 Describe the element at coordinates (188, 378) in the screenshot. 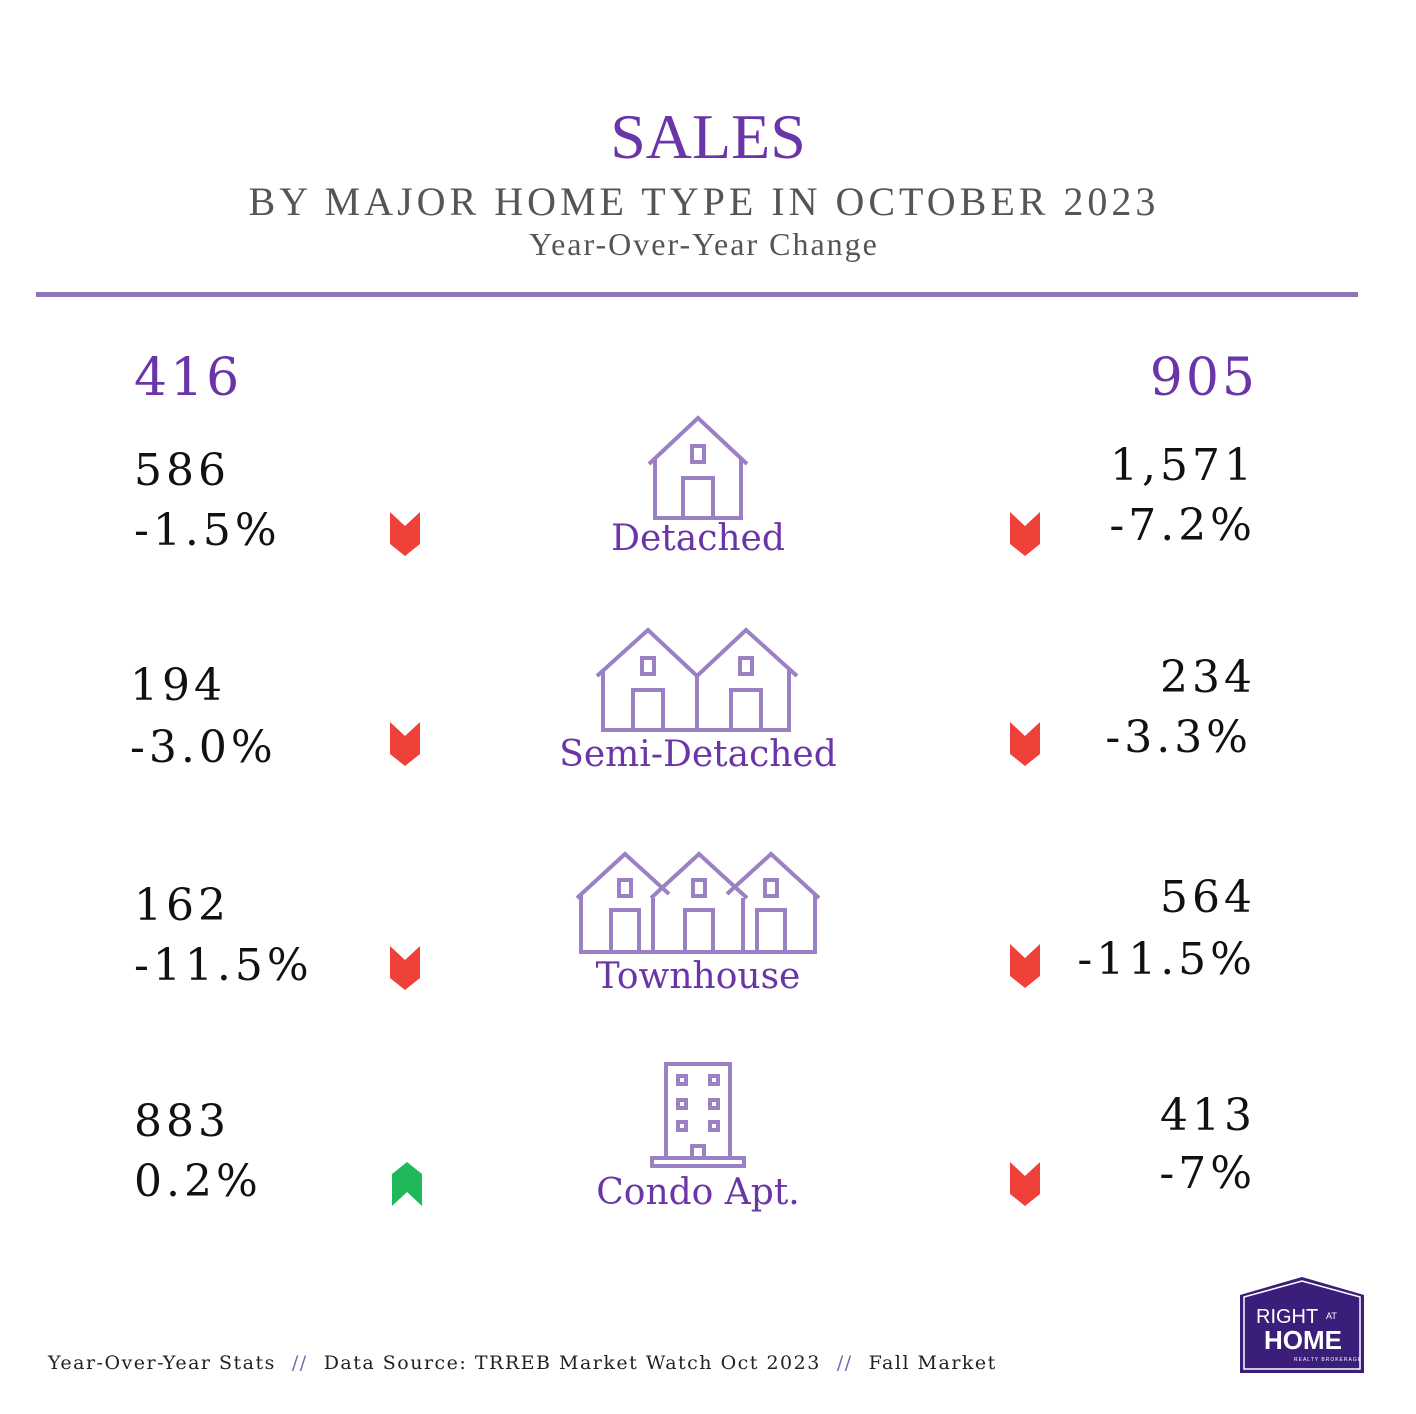

I see `region-code-left: 416` at that location.